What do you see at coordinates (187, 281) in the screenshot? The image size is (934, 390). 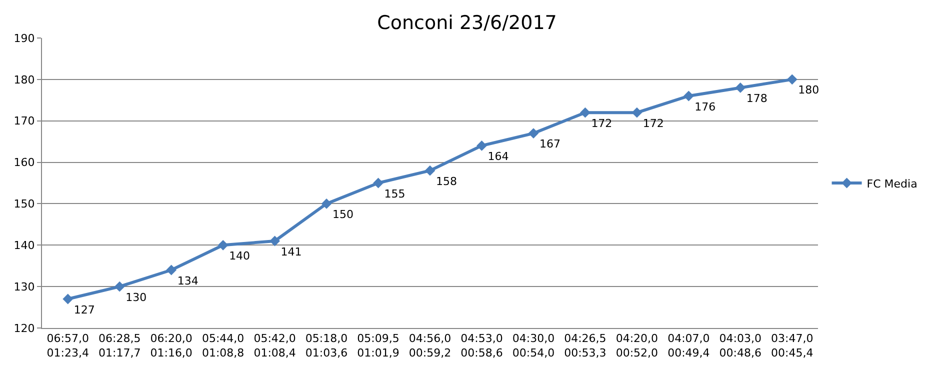 I see `data-label: 134` at bounding box center [187, 281].